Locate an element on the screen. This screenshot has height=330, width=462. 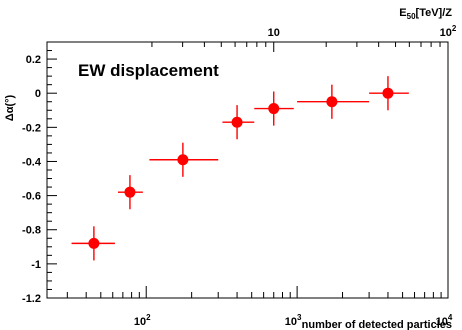
x-tick-label: 10² is located at coordinates (142, 320).